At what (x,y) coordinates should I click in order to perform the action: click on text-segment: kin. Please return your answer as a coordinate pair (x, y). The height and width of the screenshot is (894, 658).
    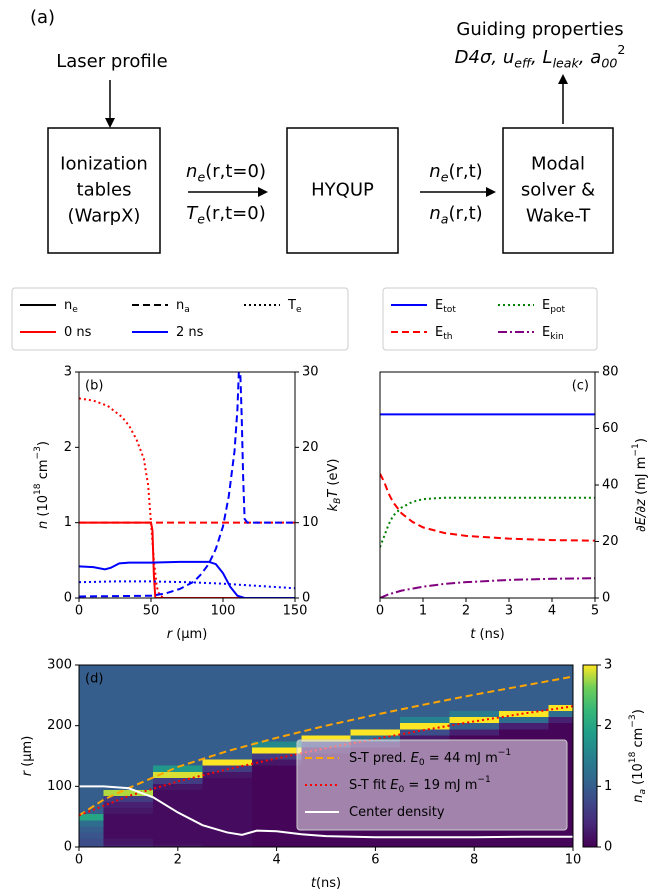
    Looking at the image, I should click on (557, 336).